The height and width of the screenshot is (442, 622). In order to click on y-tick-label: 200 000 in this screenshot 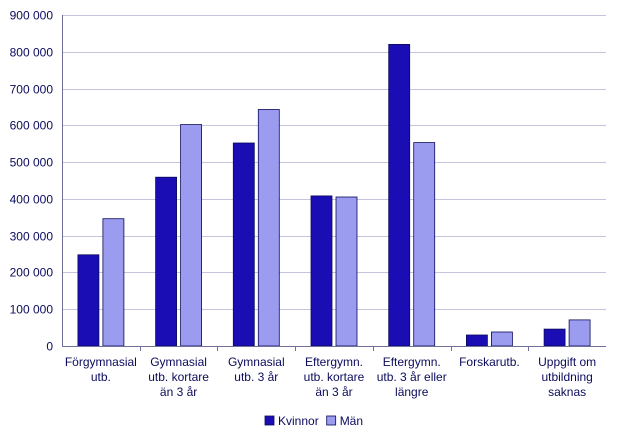, I will do `click(32, 273)`.